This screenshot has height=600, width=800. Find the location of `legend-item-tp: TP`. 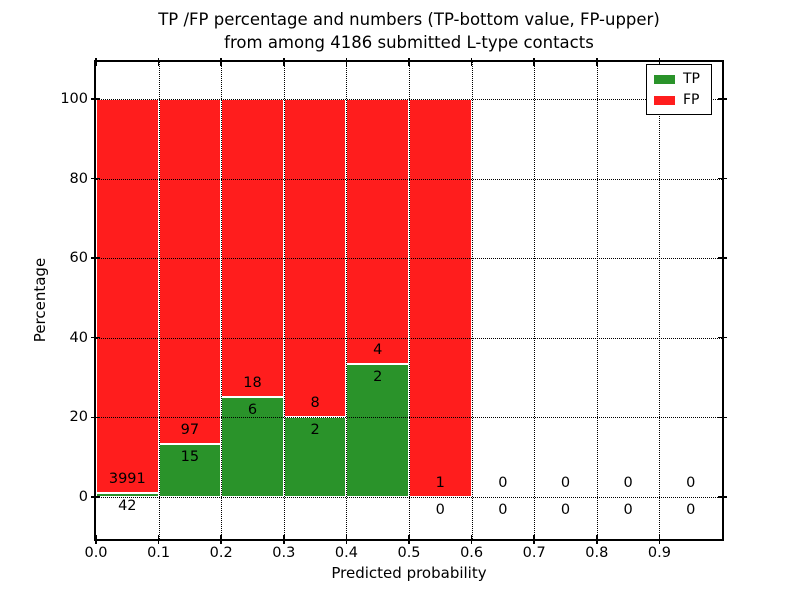

legend-item-tp: TP is located at coordinates (679, 79).